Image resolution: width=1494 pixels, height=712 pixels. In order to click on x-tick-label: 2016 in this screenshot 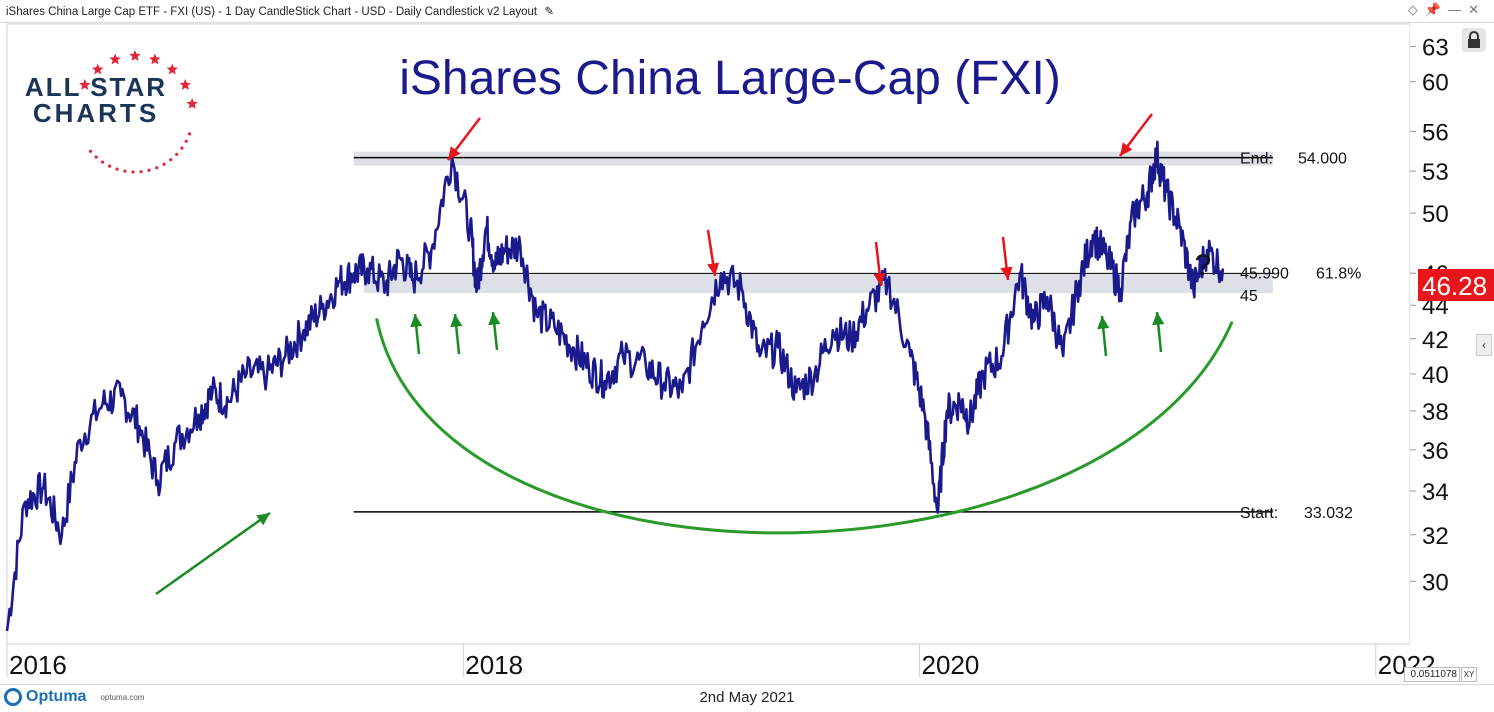, I will do `click(38, 665)`.